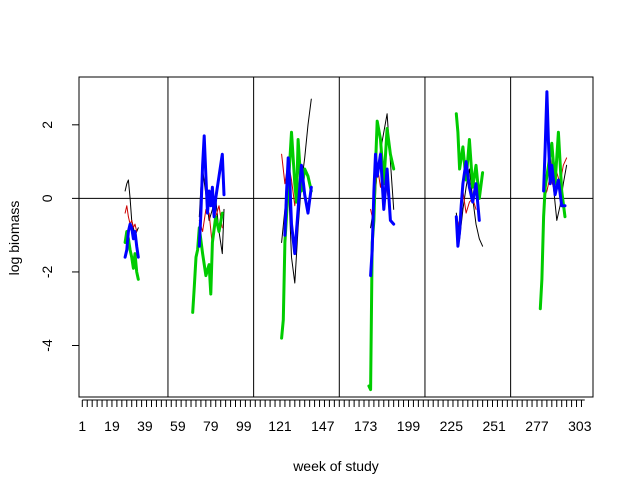  Describe the element at coordinates (537, 426) in the screenshot. I see `x-tick-label: 277` at that location.